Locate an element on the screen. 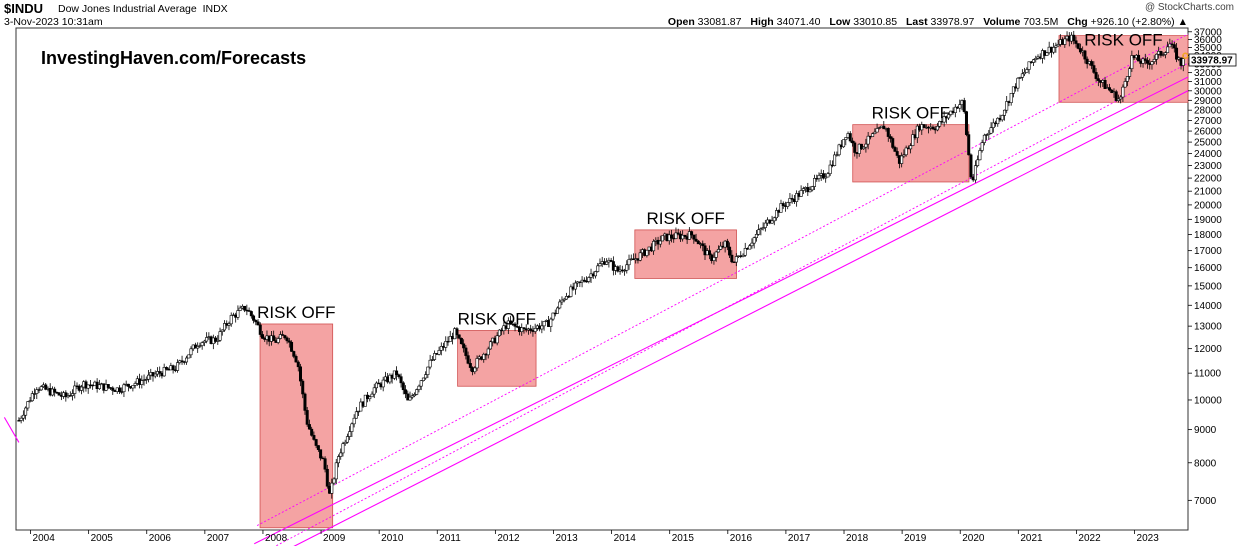  y-tick-label: 24000 is located at coordinates (1208, 154).